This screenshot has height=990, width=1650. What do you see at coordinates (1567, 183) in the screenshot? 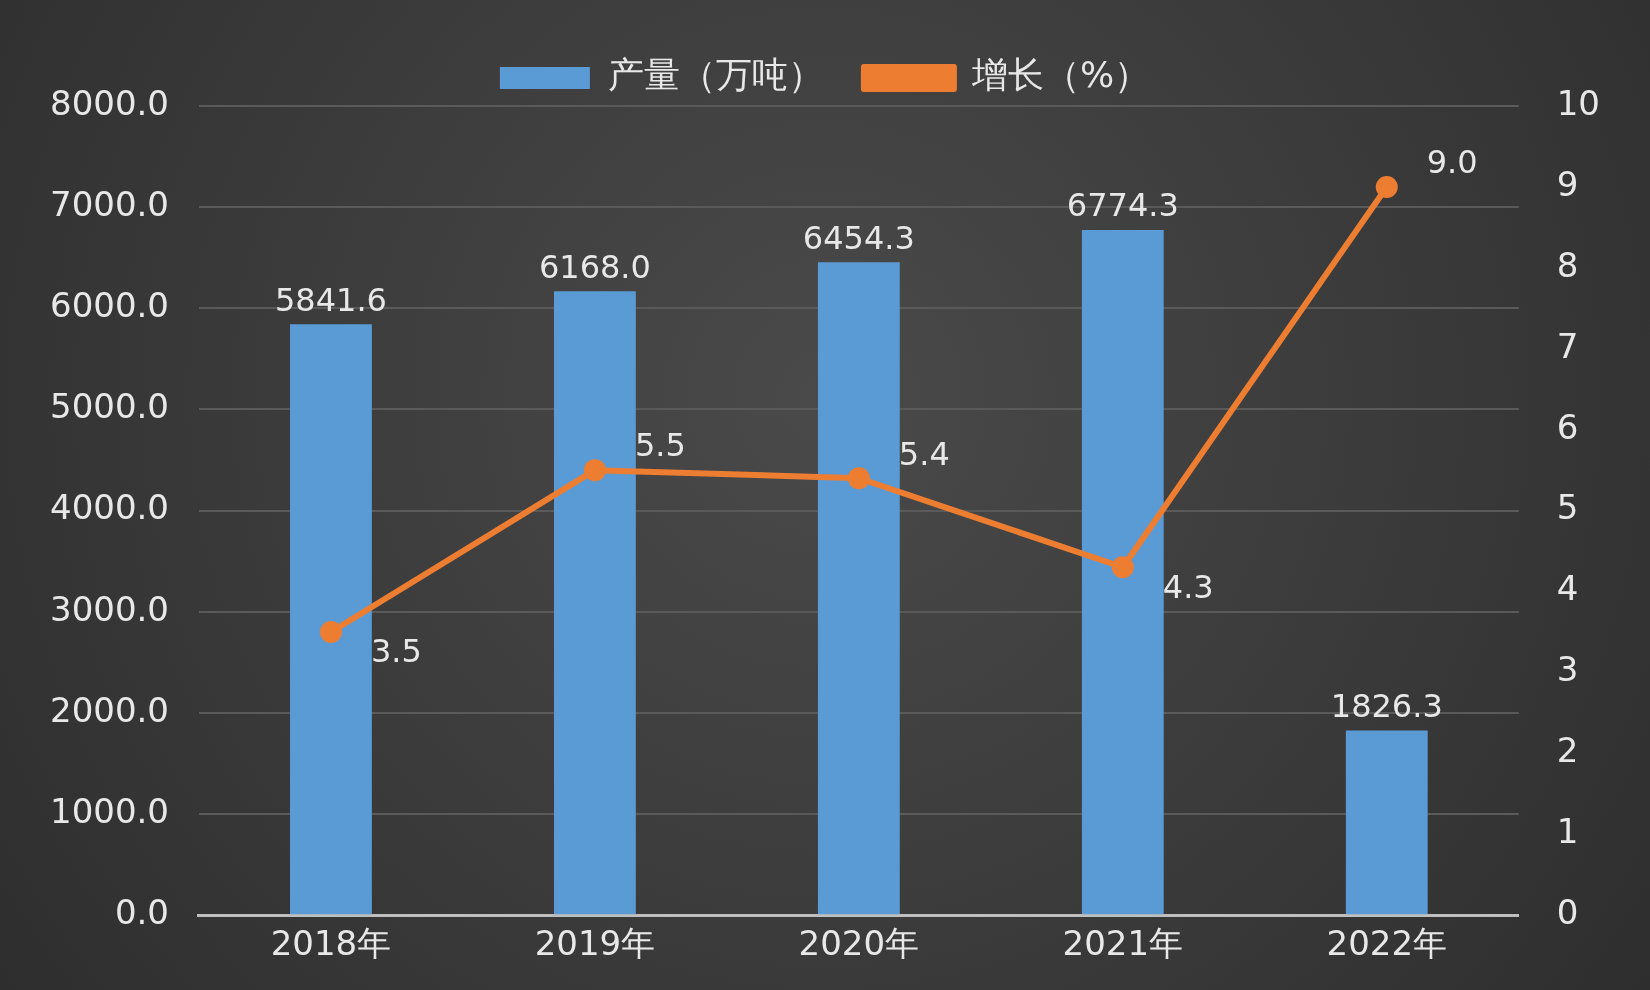
I see `y2-tick-label: 9` at bounding box center [1567, 183].